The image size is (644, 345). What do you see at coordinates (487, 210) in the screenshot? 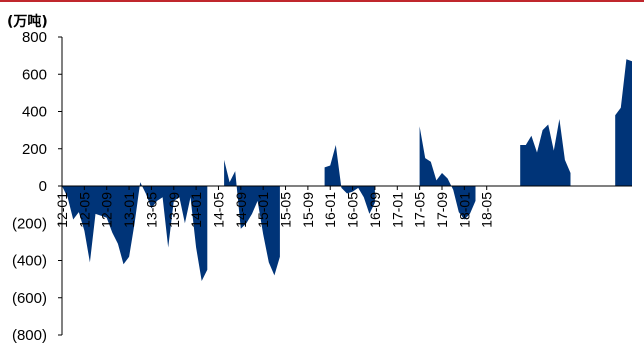
I see `x-tick-label: 18-05` at bounding box center [487, 210].